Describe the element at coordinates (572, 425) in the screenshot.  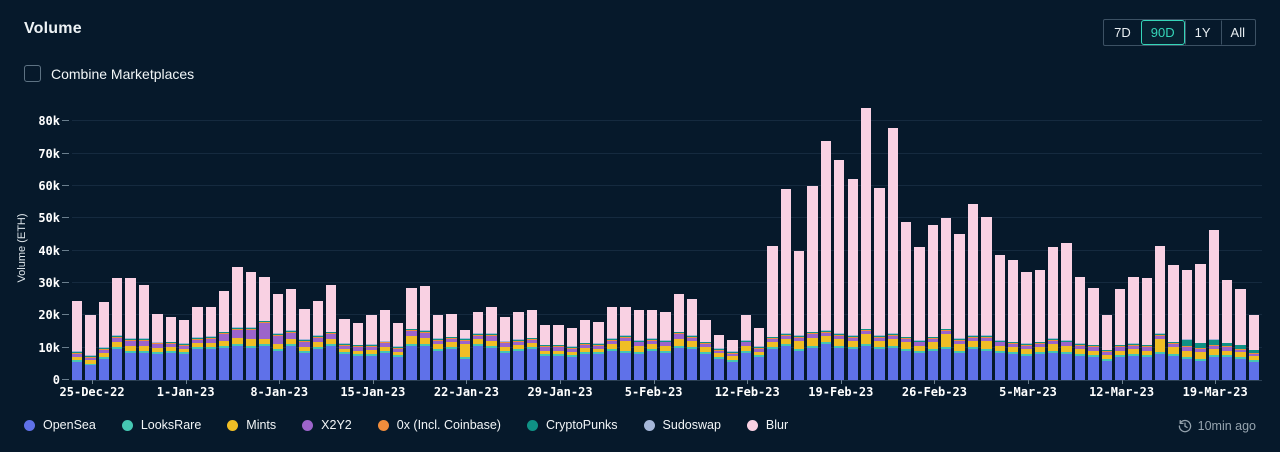
I see `legend-item-cryptopunks: CryptoPunks` at that location.